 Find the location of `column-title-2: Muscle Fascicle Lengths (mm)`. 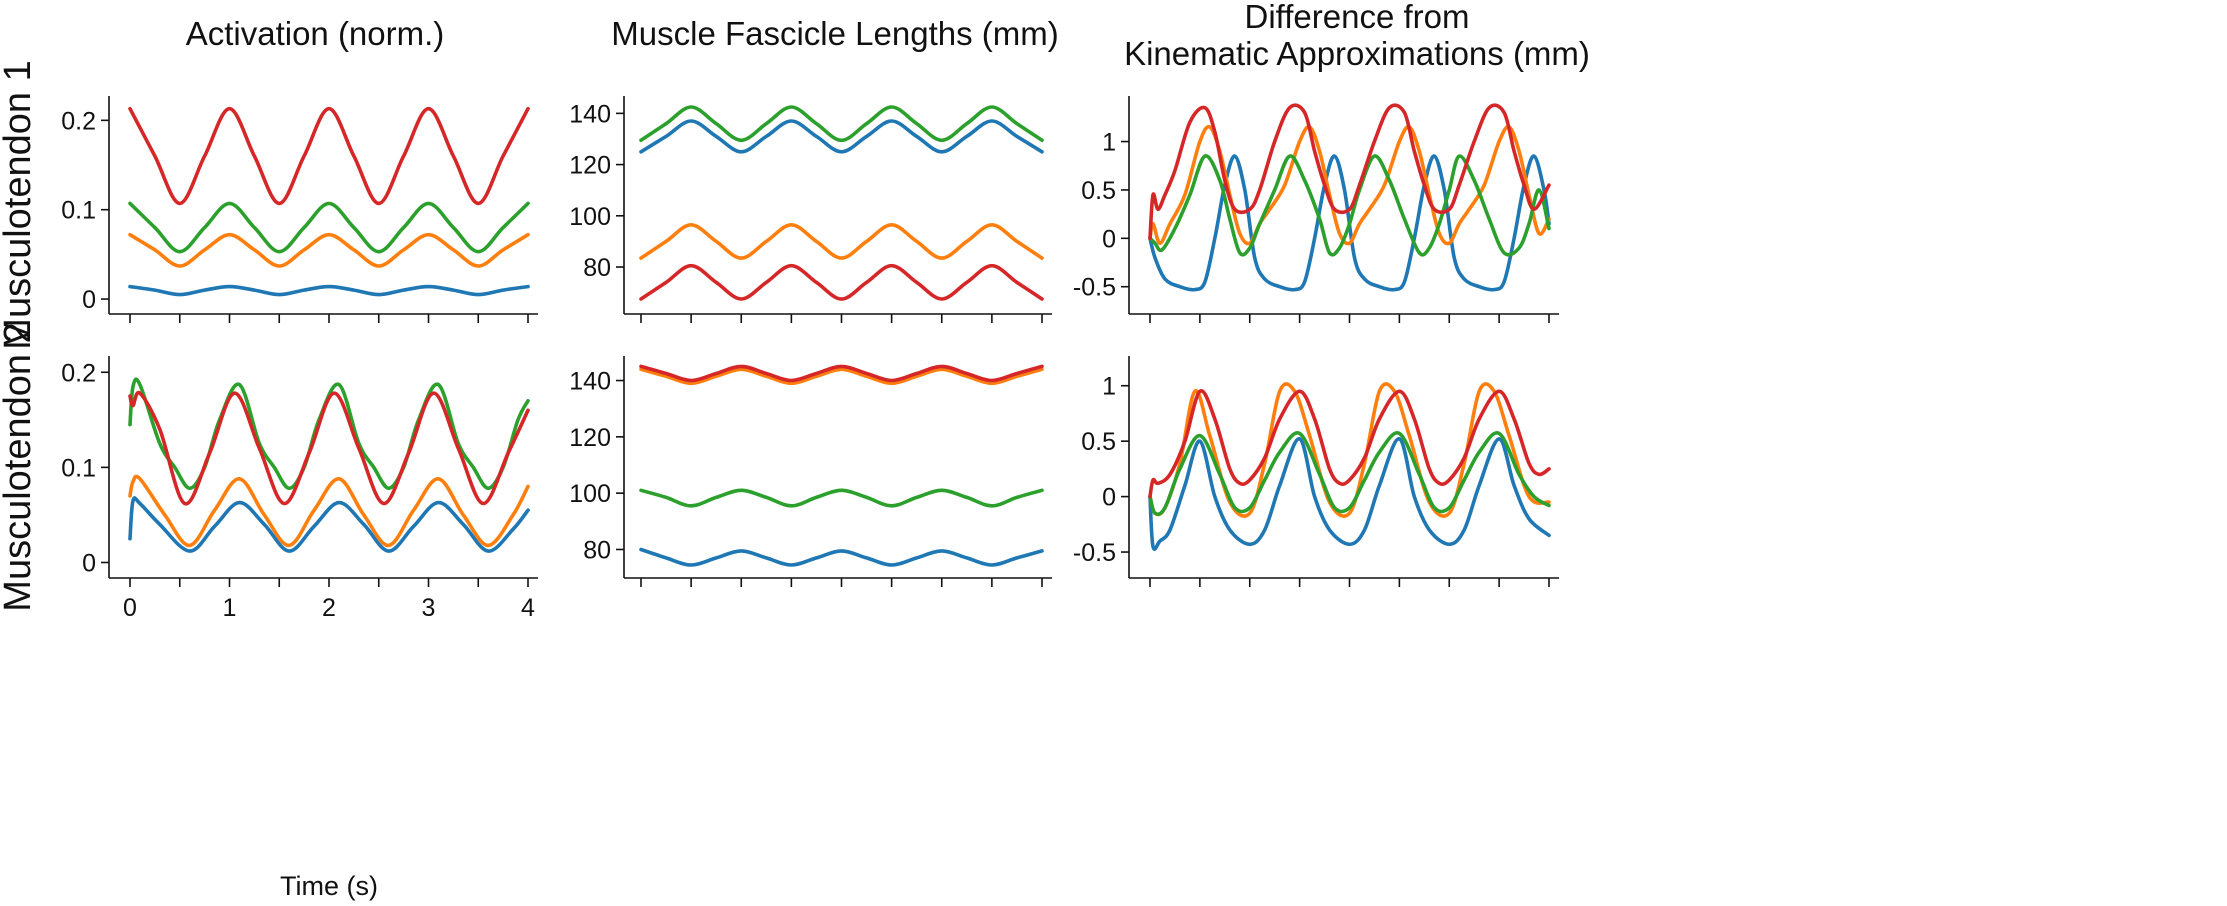

column-title-2: Muscle Fascicle Lengths (mm) is located at coordinates (834, 33).